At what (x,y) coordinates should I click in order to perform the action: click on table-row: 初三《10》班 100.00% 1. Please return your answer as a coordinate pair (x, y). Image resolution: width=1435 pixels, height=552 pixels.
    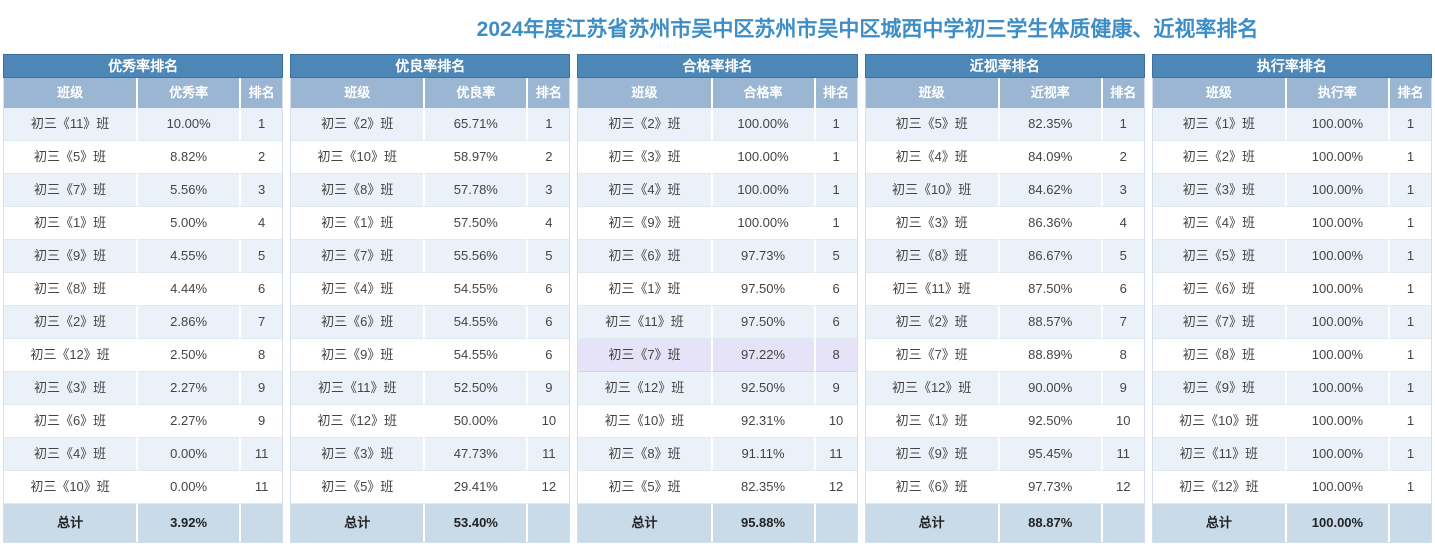
    Looking at the image, I should click on (1292, 421).